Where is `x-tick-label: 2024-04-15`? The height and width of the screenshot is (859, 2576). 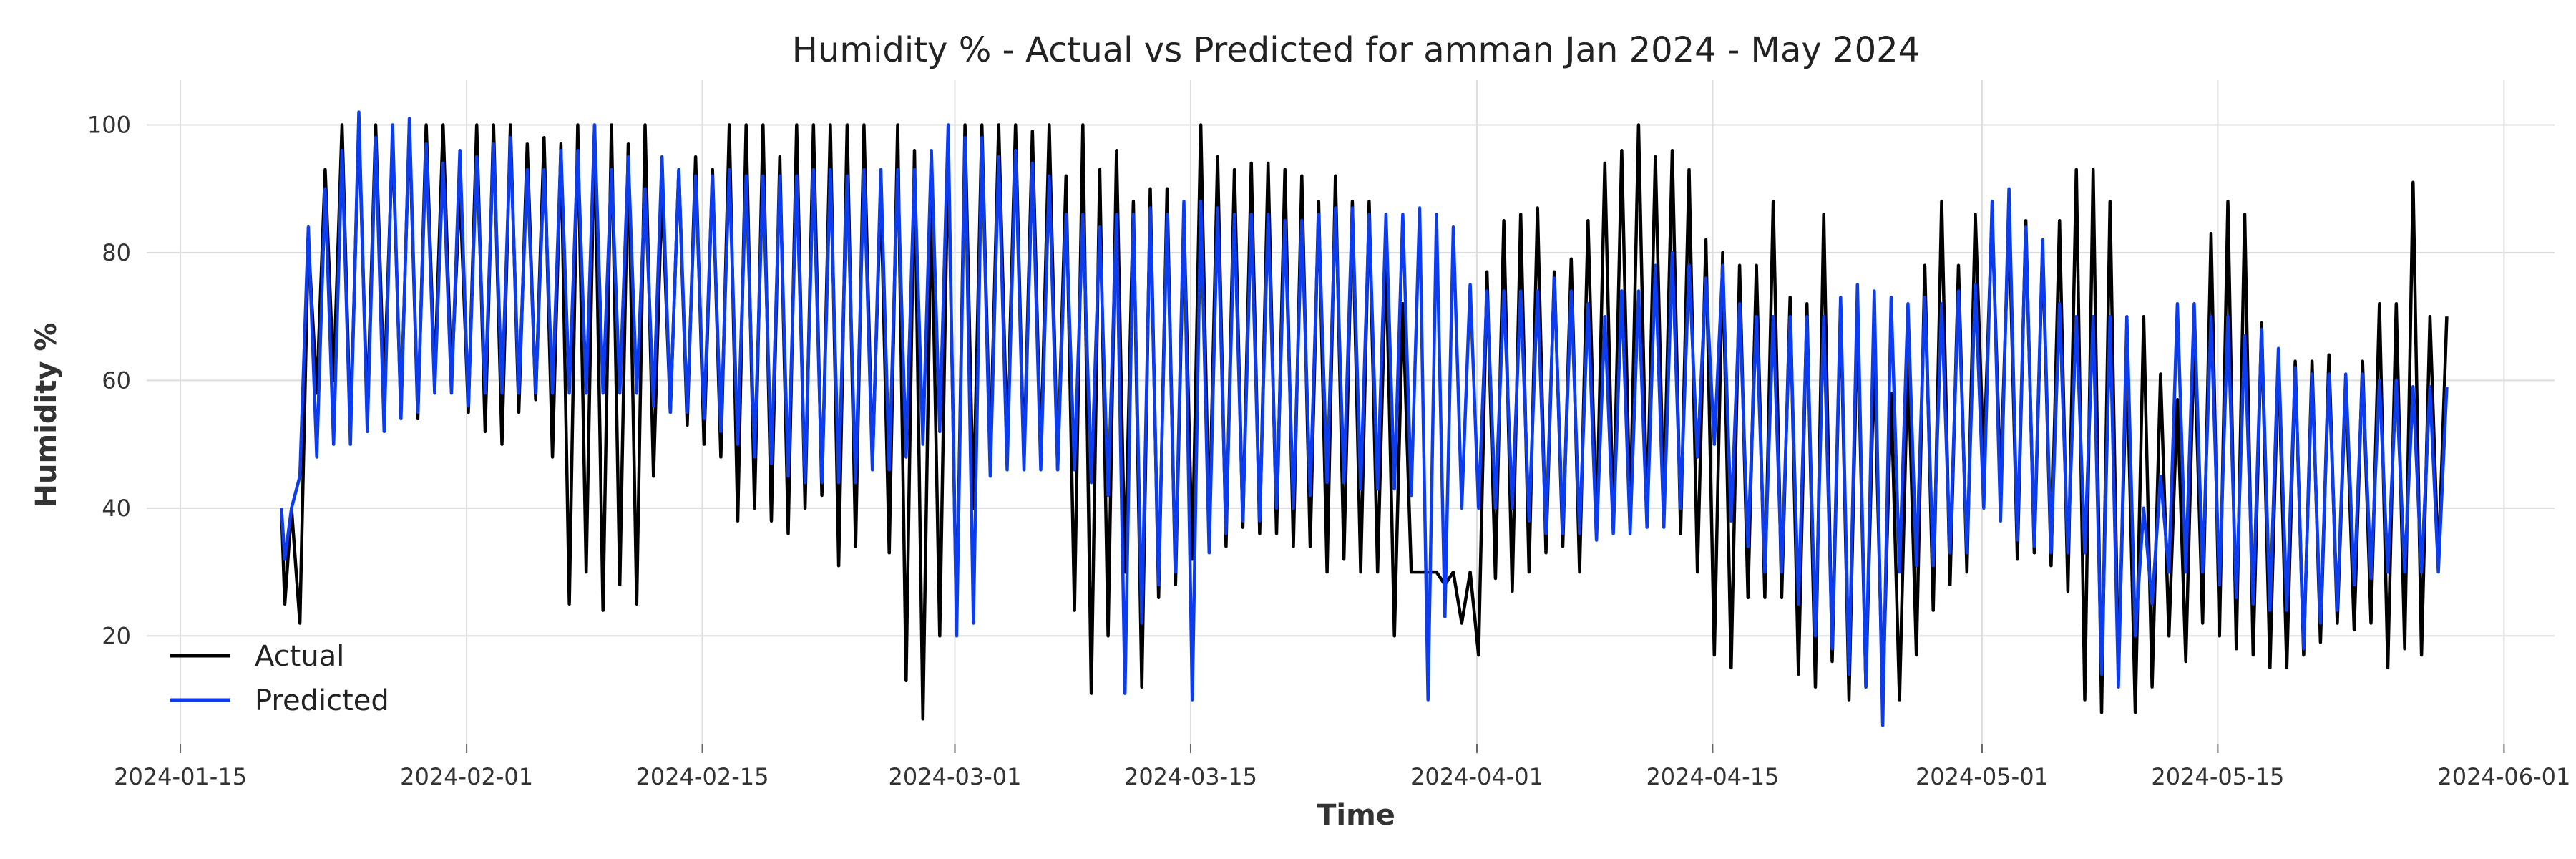 x-tick-label: 2024-04-15 is located at coordinates (1712, 776).